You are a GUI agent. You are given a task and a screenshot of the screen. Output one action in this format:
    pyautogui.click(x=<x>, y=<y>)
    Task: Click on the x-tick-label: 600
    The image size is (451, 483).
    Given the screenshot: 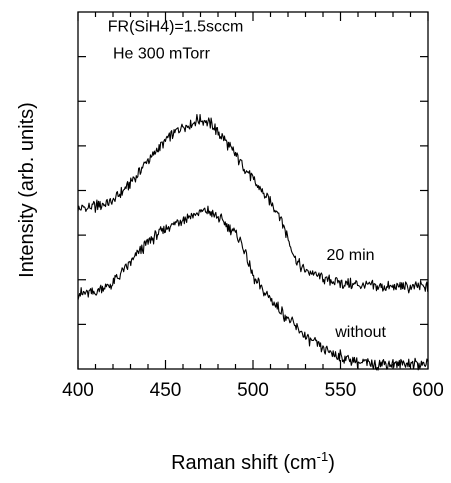 What is the action you would take?
    pyautogui.click(x=428, y=390)
    